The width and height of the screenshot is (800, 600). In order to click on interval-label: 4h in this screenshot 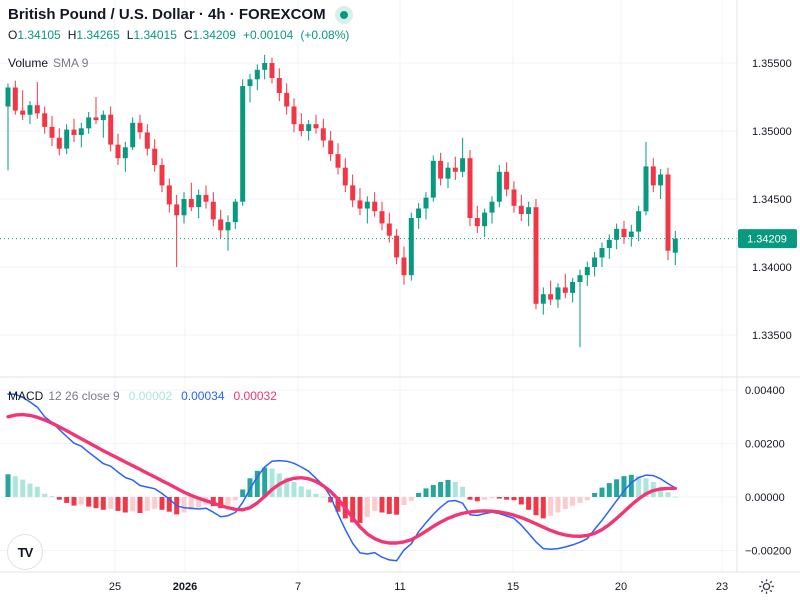, I will do `click(217, 14)`.